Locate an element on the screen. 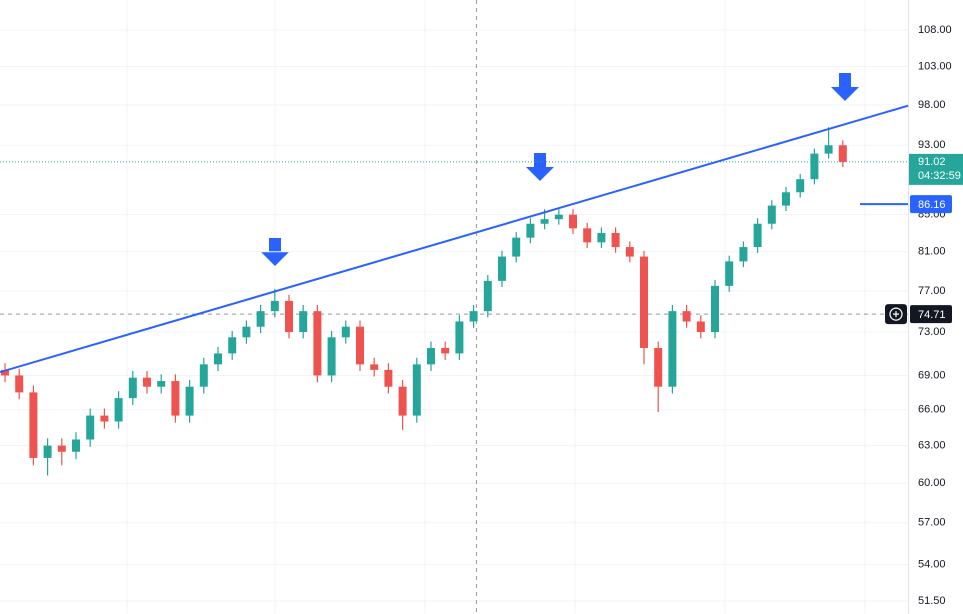  crosshair-label-bg is located at coordinates (931, 314).